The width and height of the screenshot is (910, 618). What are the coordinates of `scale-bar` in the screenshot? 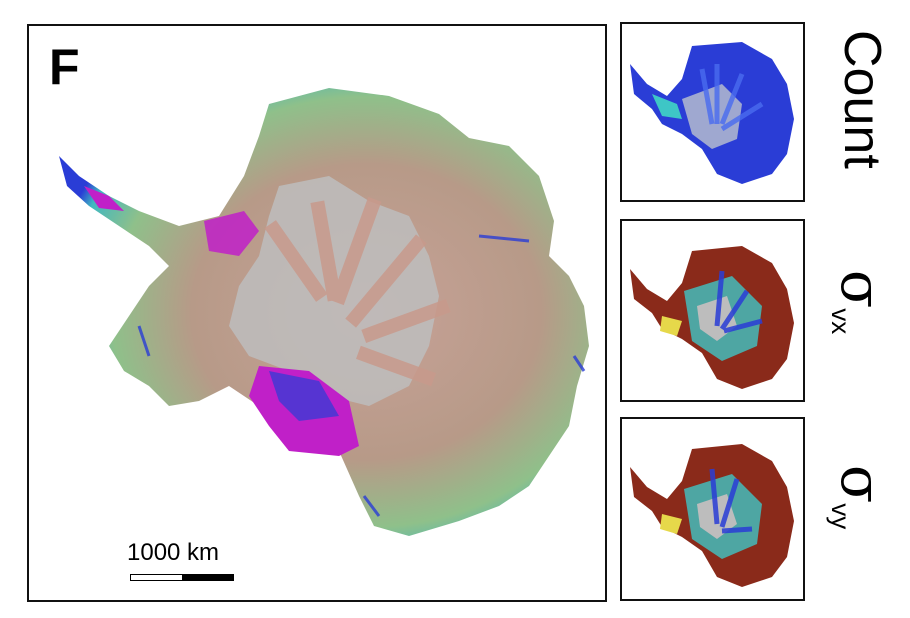 It's located at (182, 577).